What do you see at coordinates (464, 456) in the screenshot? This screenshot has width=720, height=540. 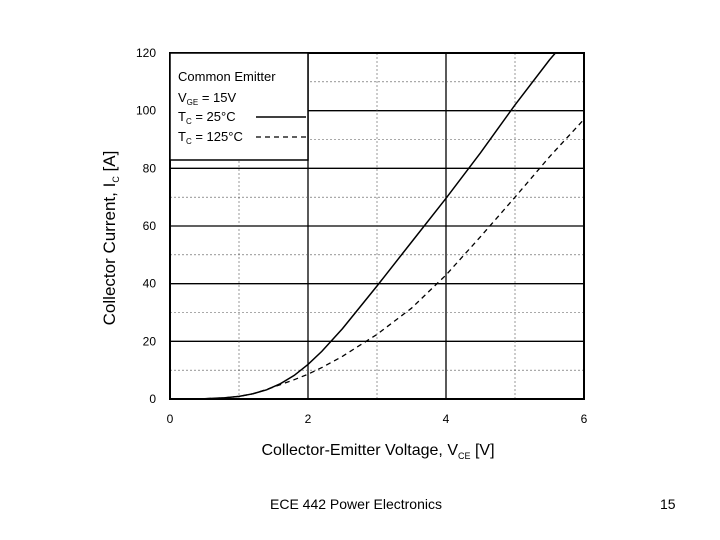 I see `x-axis-title-sub: CE` at bounding box center [464, 456].